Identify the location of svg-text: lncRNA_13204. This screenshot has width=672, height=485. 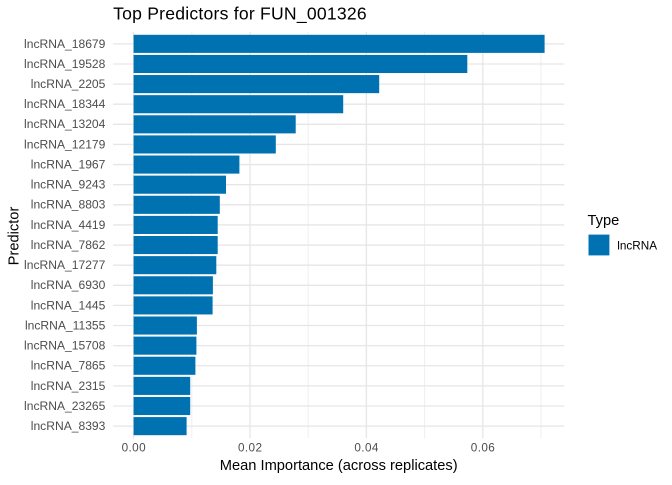
(65, 124).